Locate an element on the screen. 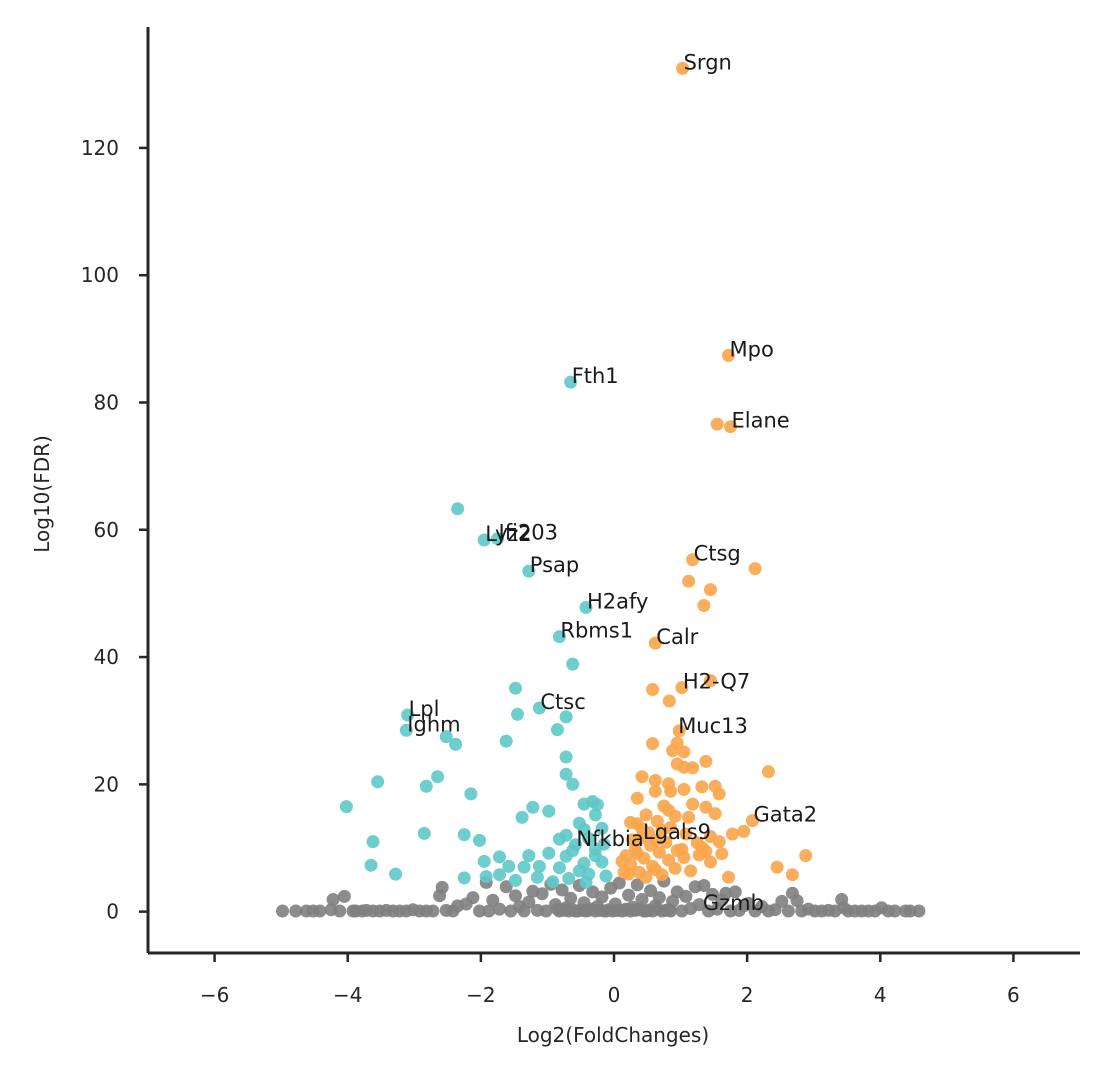 The height and width of the screenshot is (1077, 1107). gene-label: Rbms1 is located at coordinates (596, 631).